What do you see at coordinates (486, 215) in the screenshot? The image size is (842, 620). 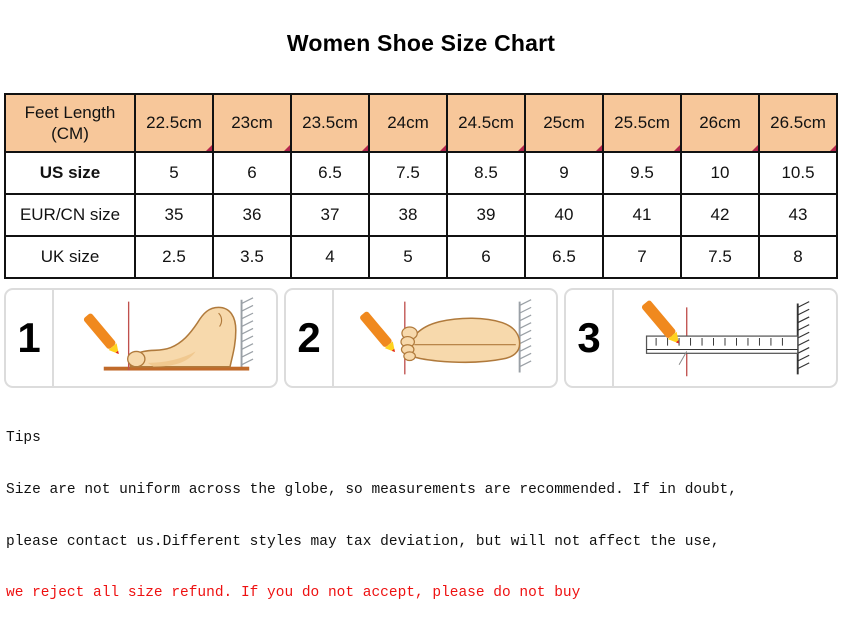 I see `eur-size-cell-4: 39` at bounding box center [486, 215].